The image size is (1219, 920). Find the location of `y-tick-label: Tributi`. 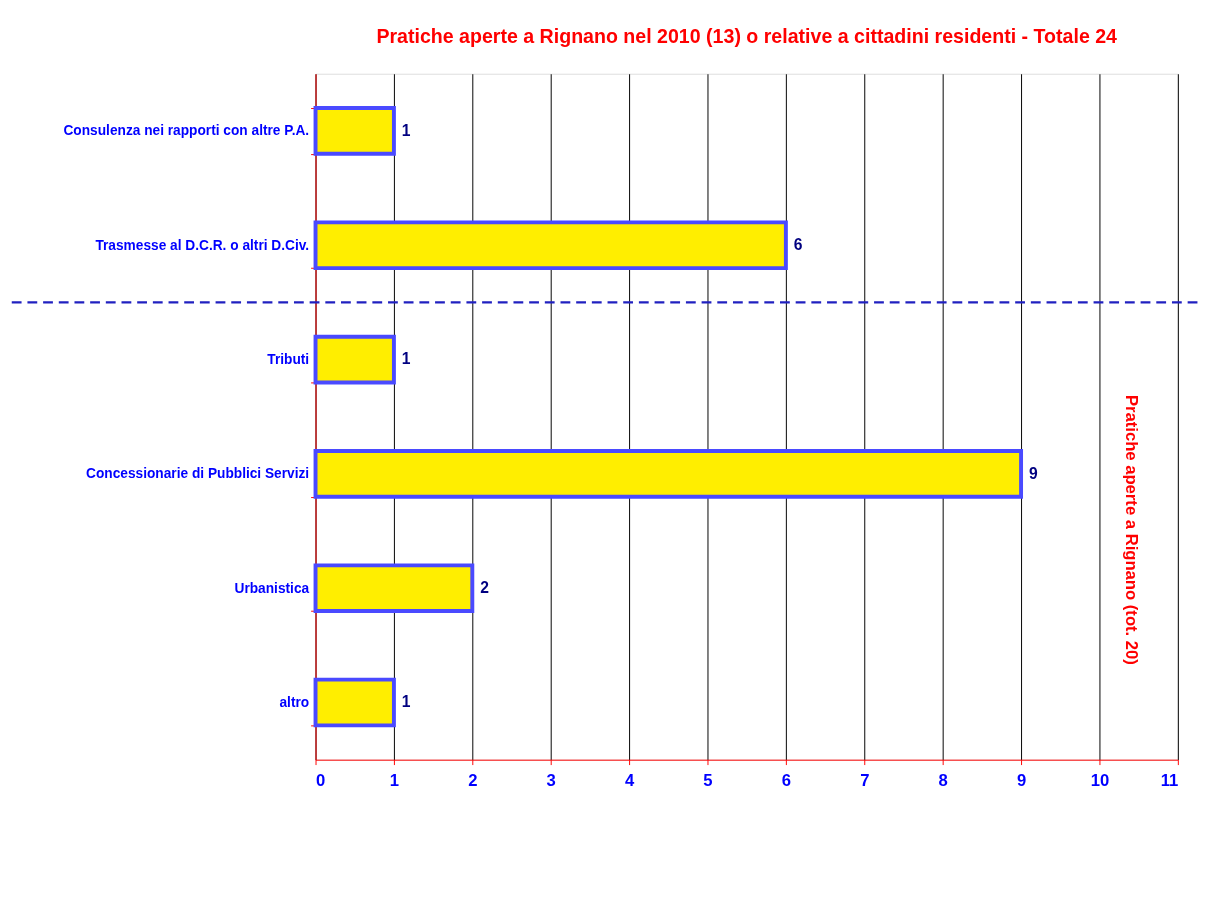

y-tick-label: Tributi is located at coordinates (288, 359).